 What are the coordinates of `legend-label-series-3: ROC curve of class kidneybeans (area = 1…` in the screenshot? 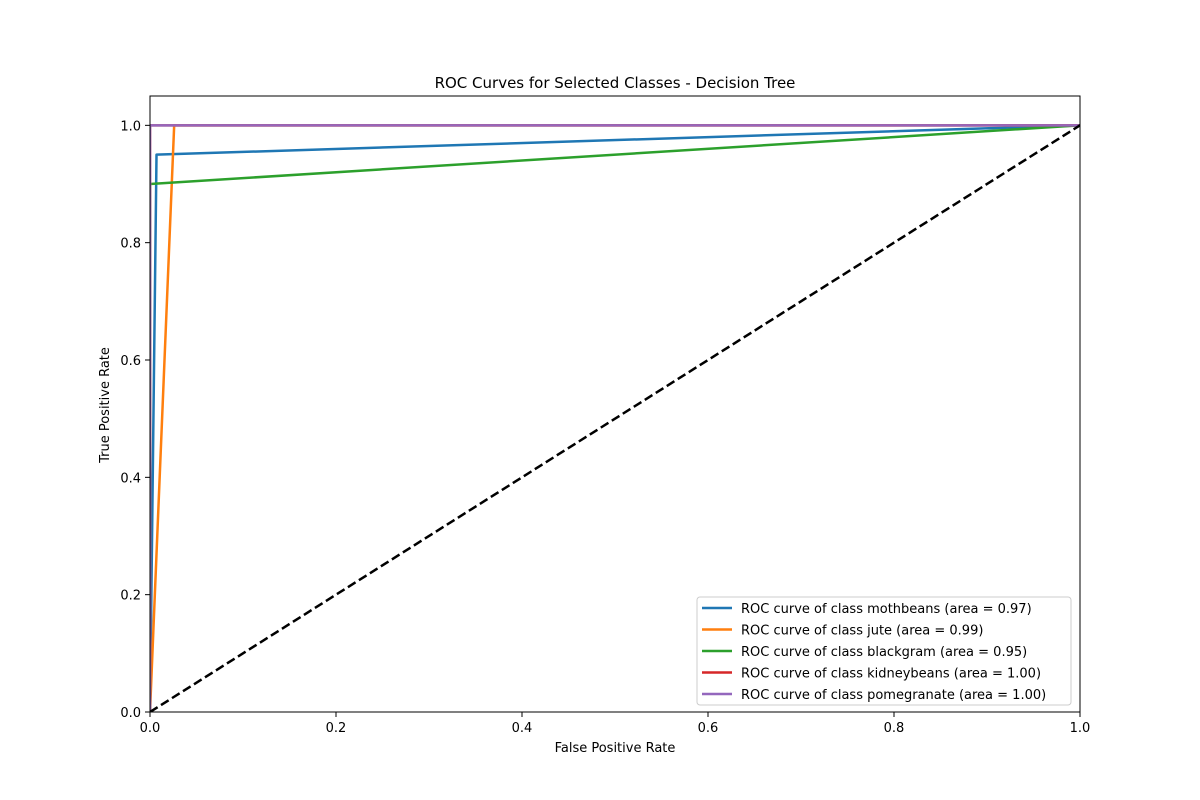 It's located at (891, 674).